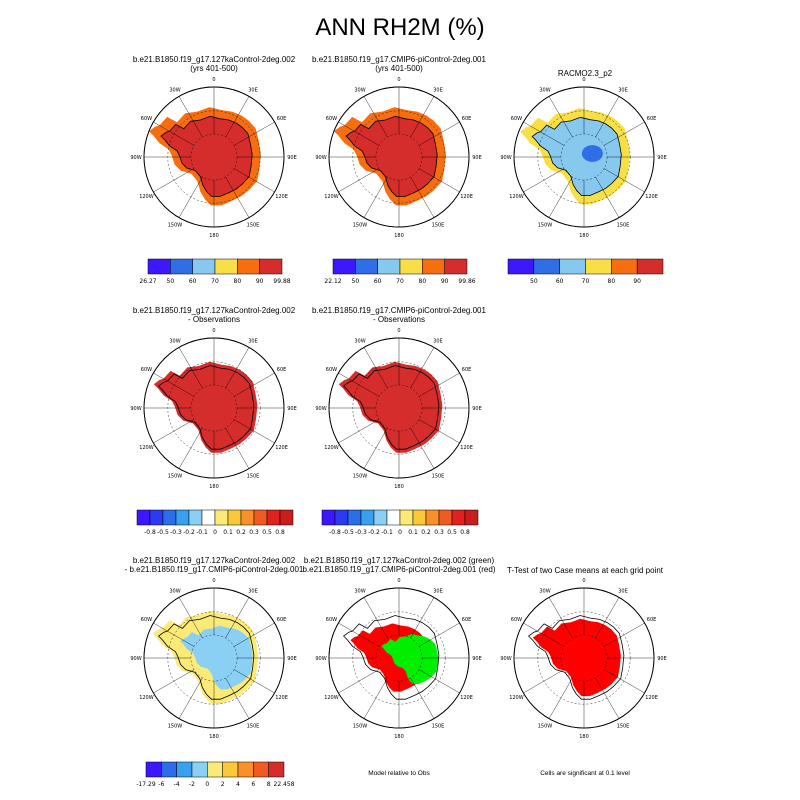 The image size is (800, 800). Describe the element at coordinates (253, 784) in the screenshot. I see `colorbar-tick-label: 6` at that location.